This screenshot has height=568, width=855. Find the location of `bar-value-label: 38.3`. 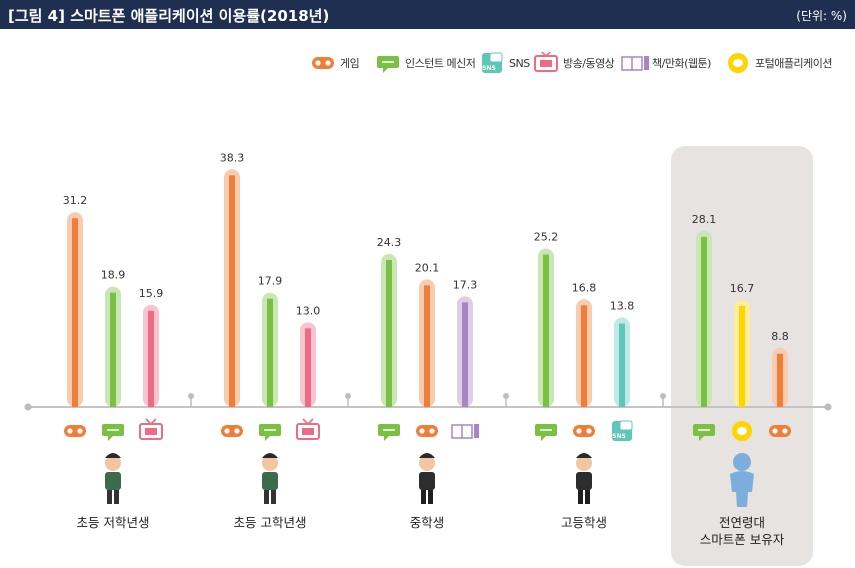

bar-value-label: 38.3 is located at coordinates (232, 157).